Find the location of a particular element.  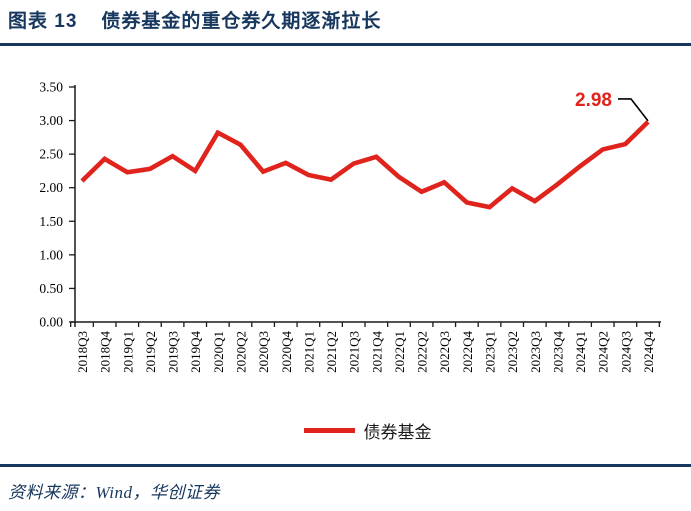

y-tick-label: 3.00 is located at coordinates (51, 120).